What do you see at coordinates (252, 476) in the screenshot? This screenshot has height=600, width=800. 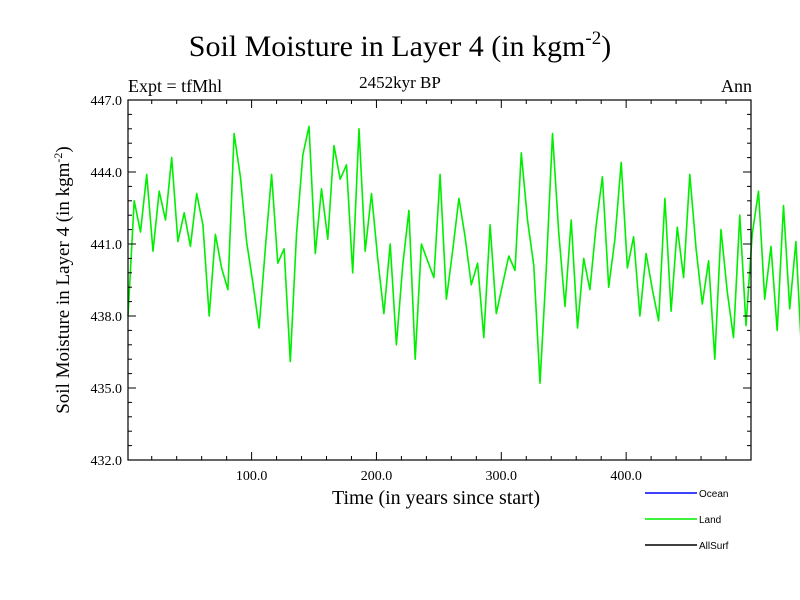 I see `x-tick-label: 100.0` at bounding box center [252, 476].